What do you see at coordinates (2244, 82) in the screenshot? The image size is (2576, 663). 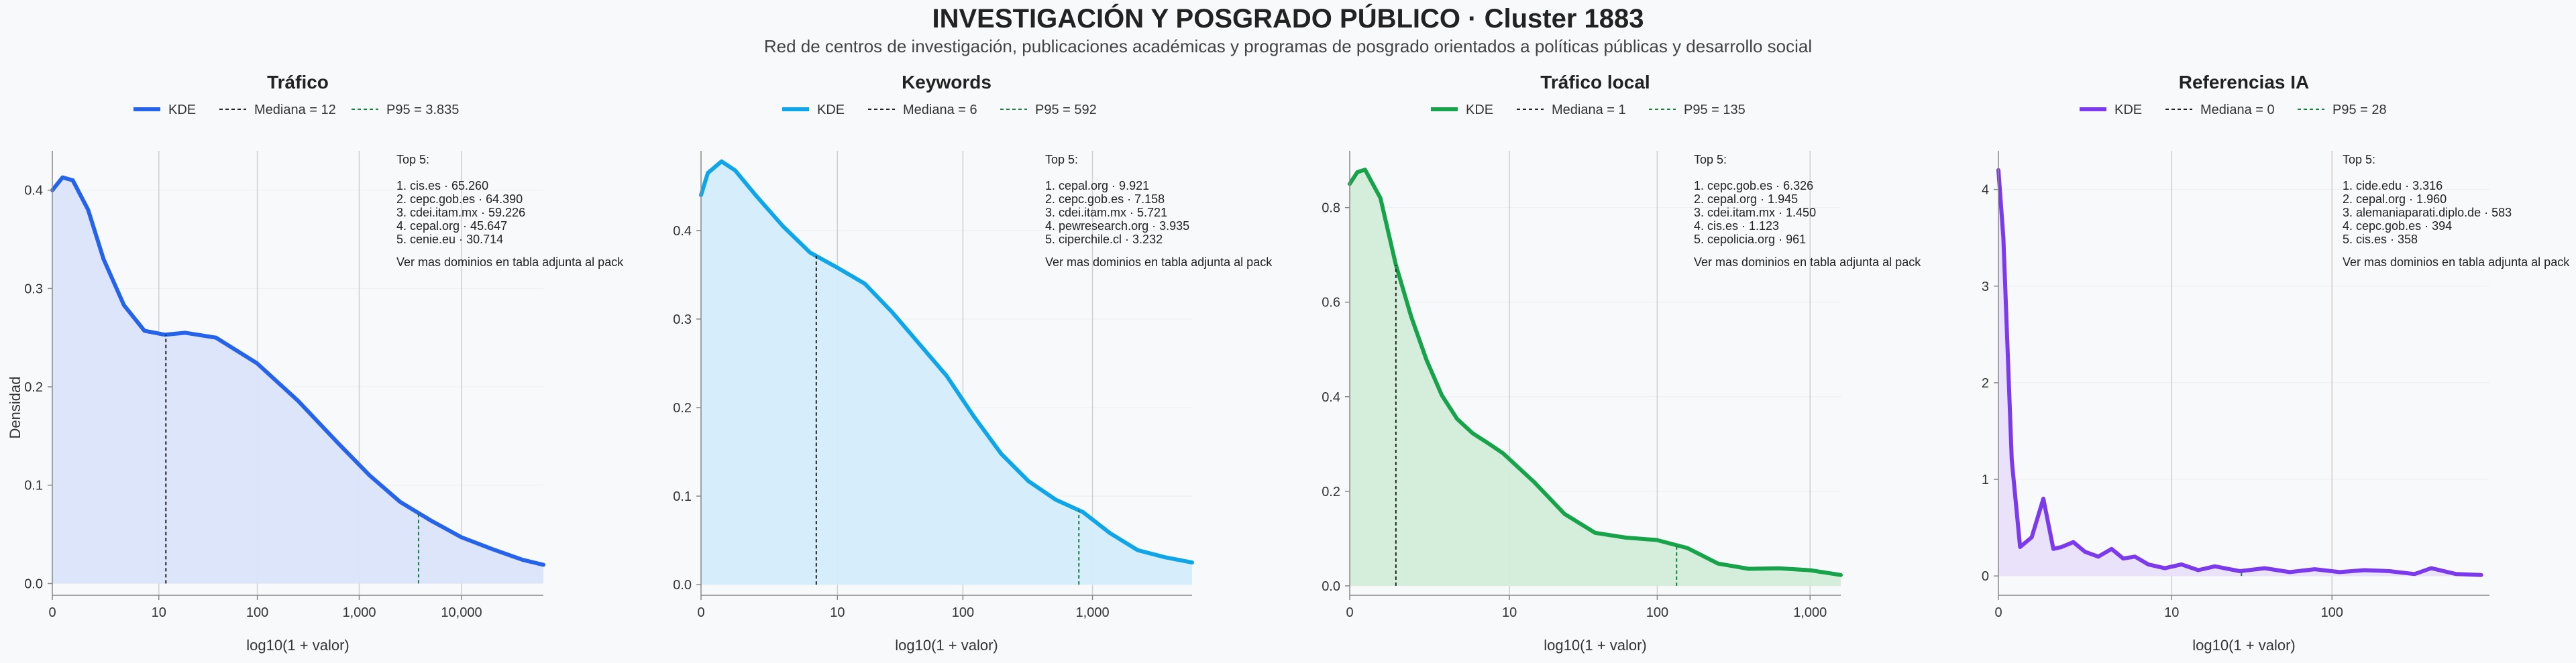 I see `chart-title: Referencias IA` at bounding box center [2244, 82].